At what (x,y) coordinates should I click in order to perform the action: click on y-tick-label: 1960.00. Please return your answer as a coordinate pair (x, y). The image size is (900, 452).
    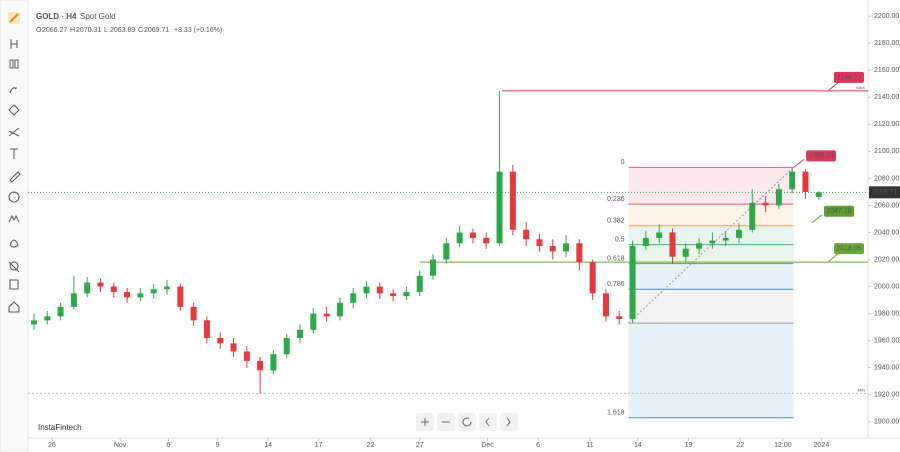
    Looking at the image, I should click on (886, 340).